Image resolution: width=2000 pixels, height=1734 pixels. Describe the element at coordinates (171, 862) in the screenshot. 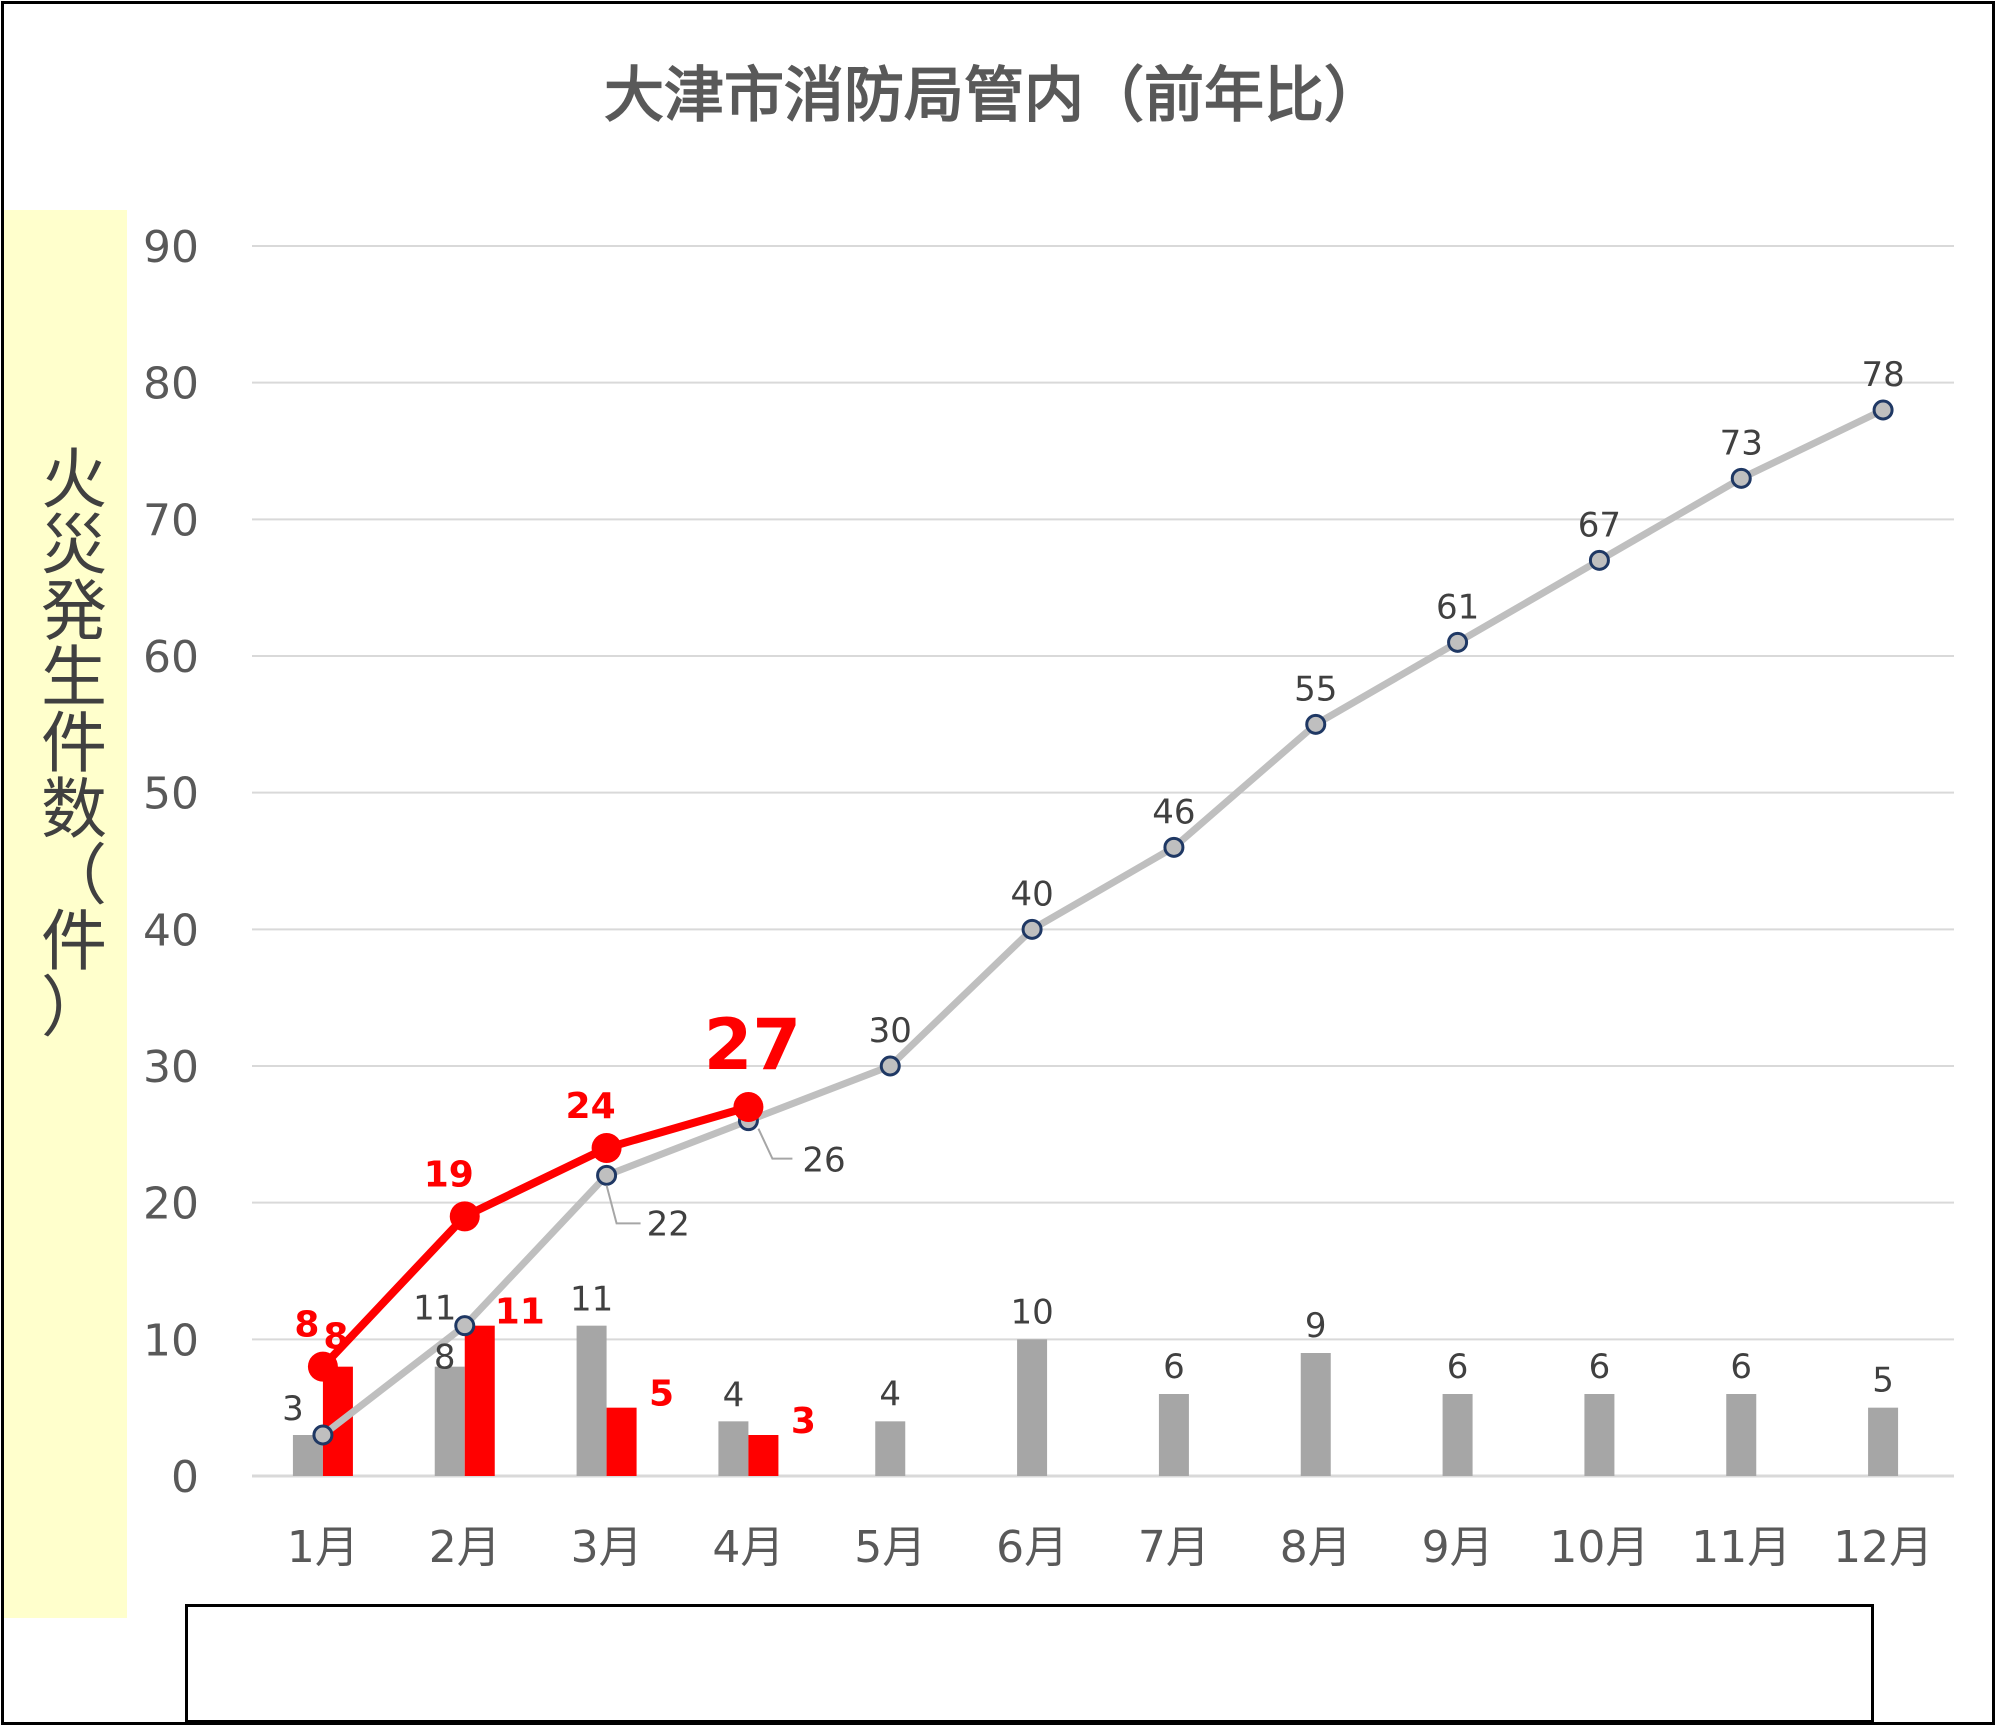

I see `y-tick-labels: 0 10 20 30 40 50 60 70 80 90` at that location.